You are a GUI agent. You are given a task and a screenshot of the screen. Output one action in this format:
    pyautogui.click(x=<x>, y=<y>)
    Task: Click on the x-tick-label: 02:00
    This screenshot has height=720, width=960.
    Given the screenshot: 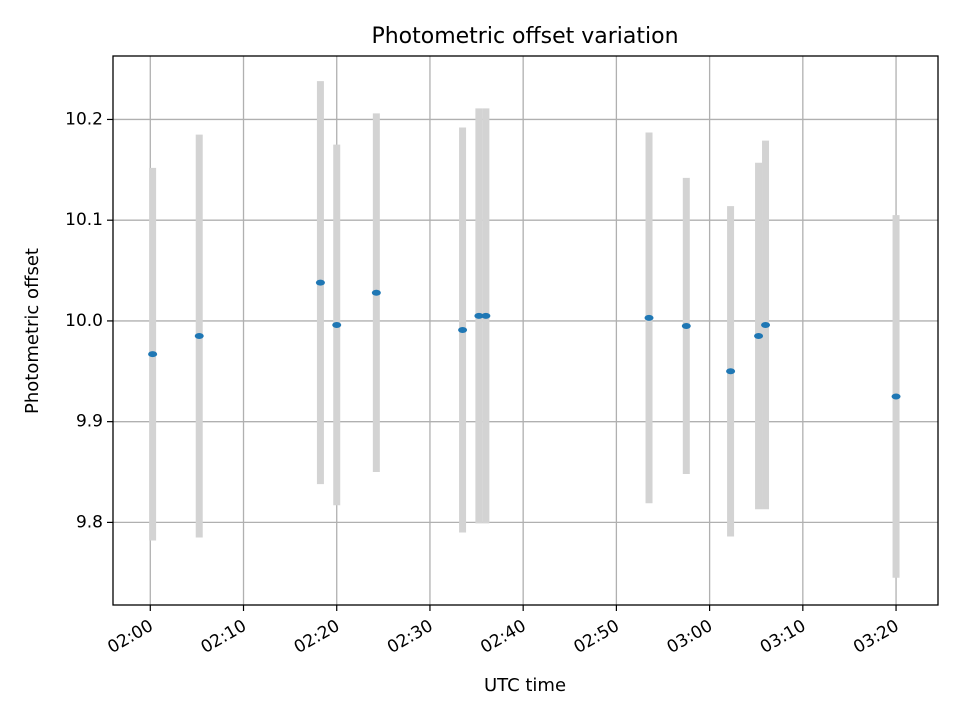 What is the action you would take?
    pyautogui.click(x=130, y=637)
    